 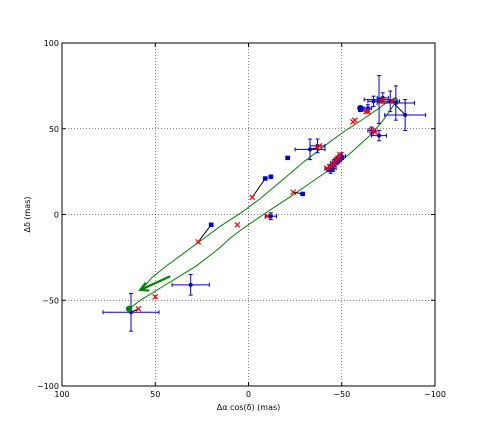 What do you see at coordinates (144, 287) in the screenshot?
I see `direction-arrow-head` at bounding box center [144, 287].